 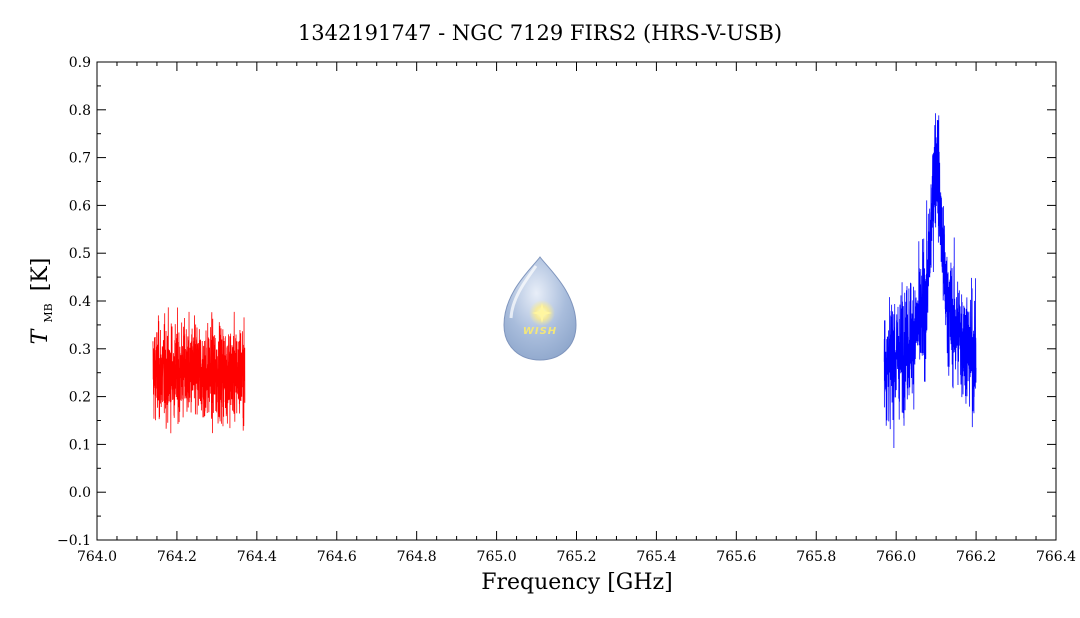 I want to click on x-tick-label: 765.6, so click(x=736, y=557).